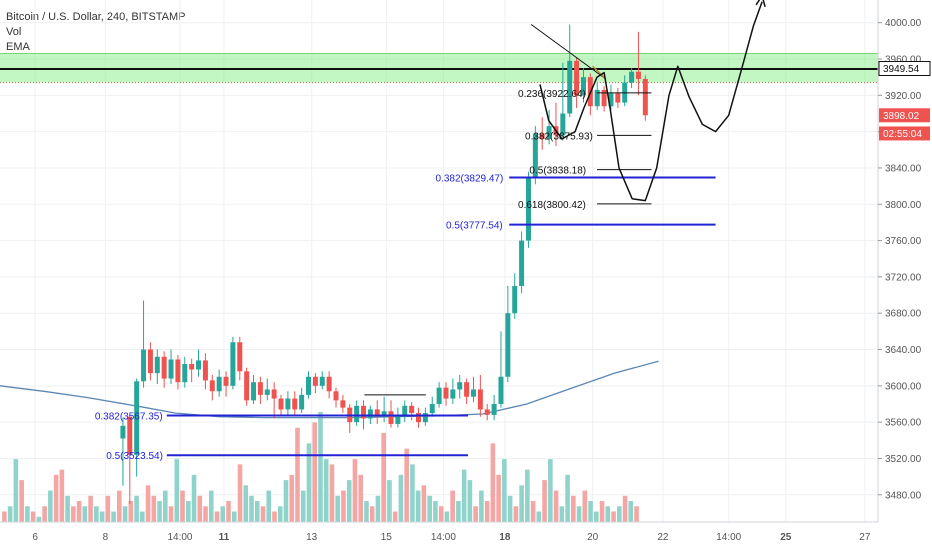 The image size is (932, 550). Describe the element at coordinates (443, 537) in the screenshot. I see `time-tick-label: 14:00` at that location.